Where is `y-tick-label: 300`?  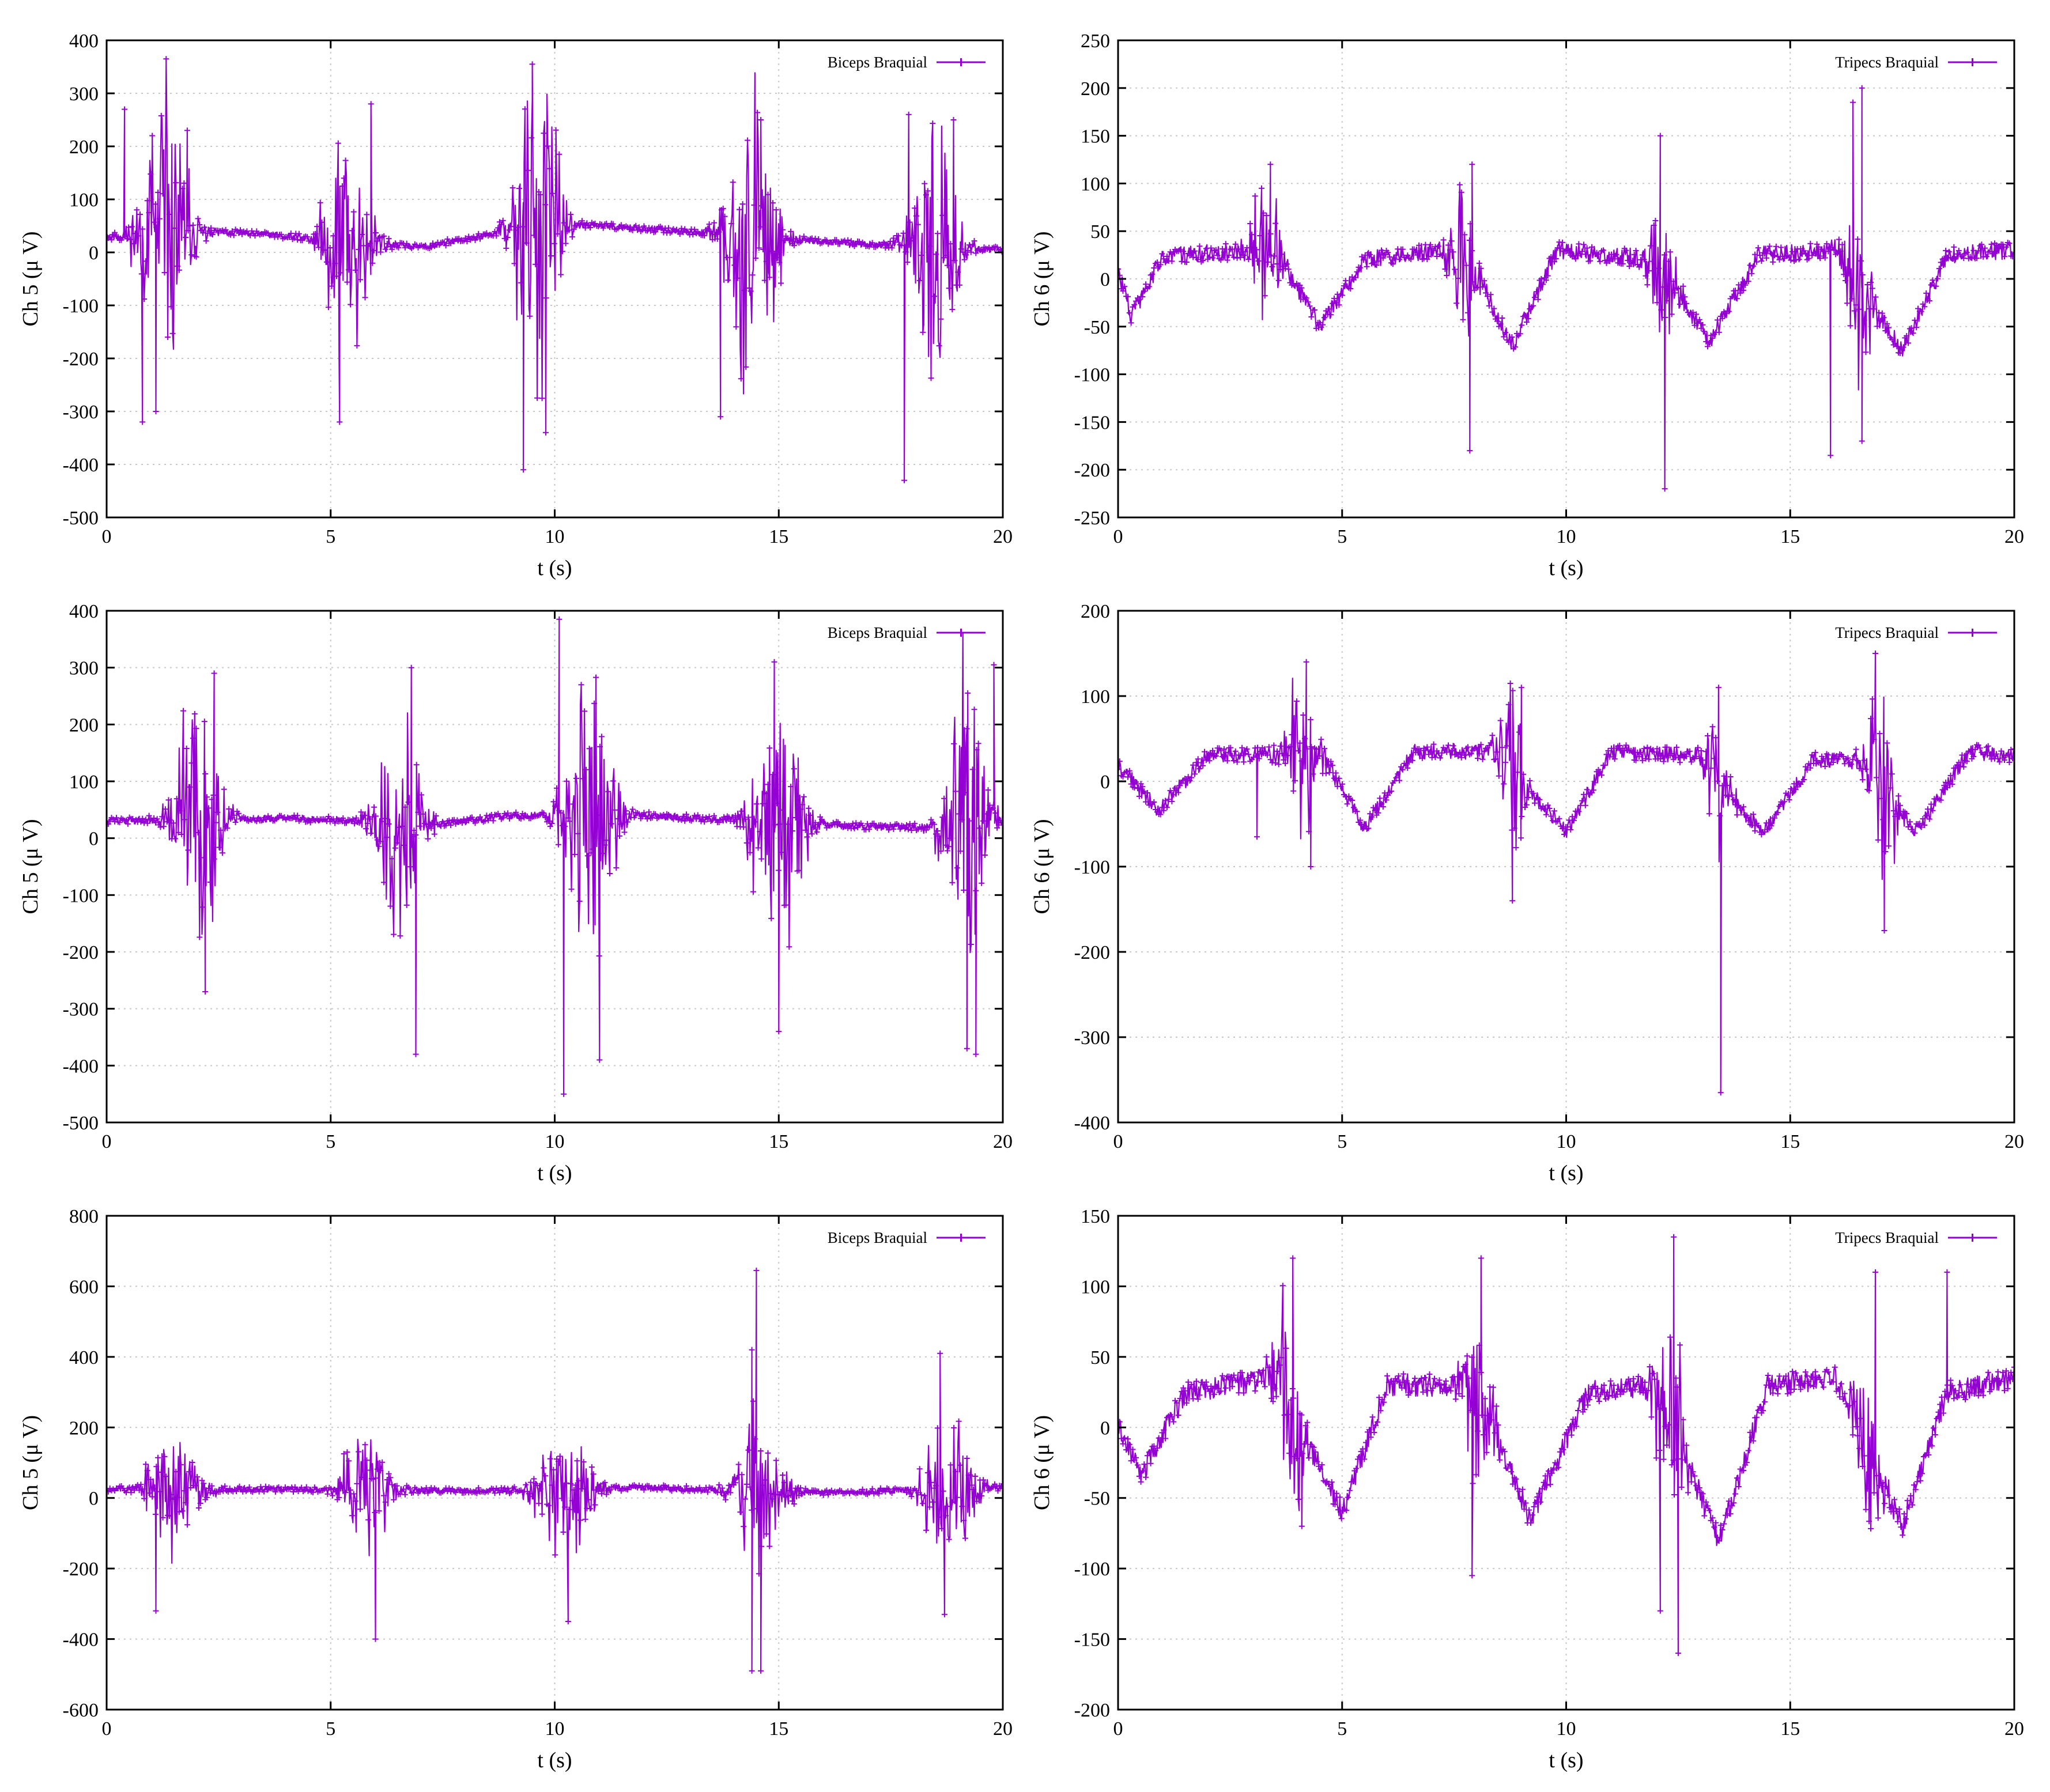
y-tick-label: 300 is located at coordinates (84, 668).